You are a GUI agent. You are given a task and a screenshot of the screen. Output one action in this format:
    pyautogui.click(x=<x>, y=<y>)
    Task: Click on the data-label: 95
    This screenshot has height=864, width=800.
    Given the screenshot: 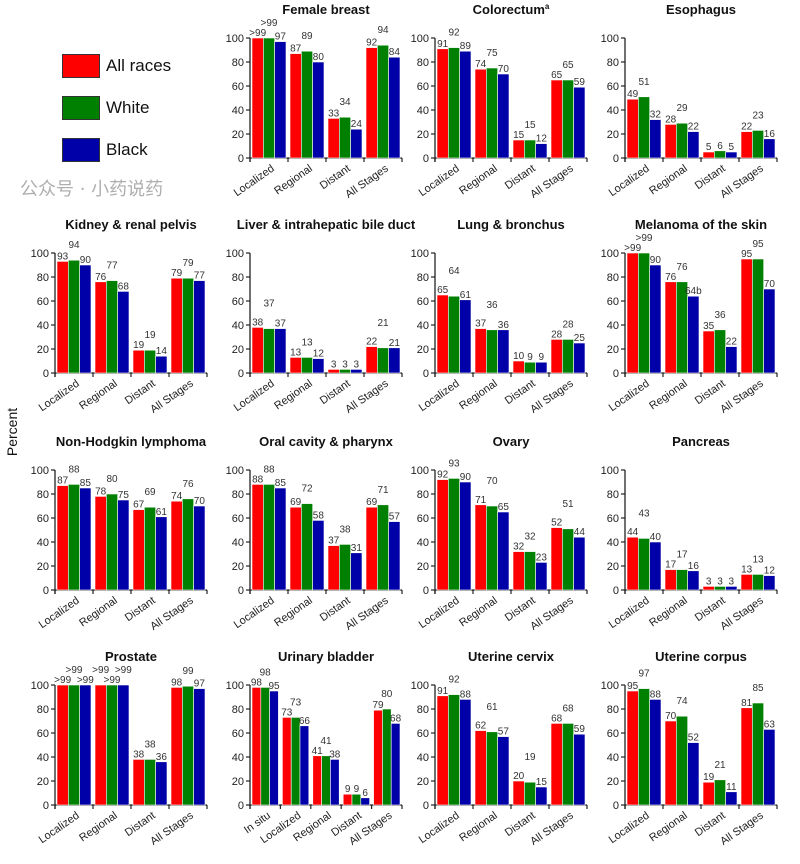 What is the action you would take?
    pyautogui.click(x=747, y=254)
    